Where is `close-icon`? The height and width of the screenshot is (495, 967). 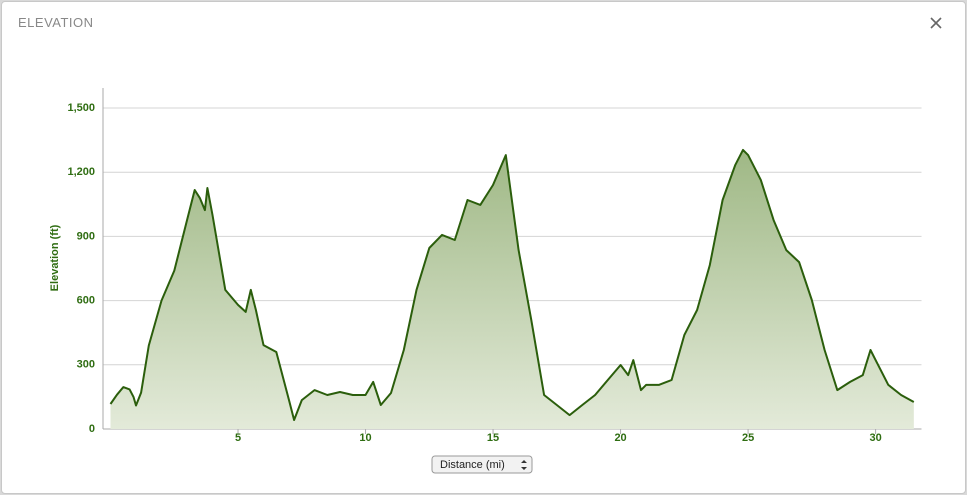
close-icon is located at coordinates (936, 23).